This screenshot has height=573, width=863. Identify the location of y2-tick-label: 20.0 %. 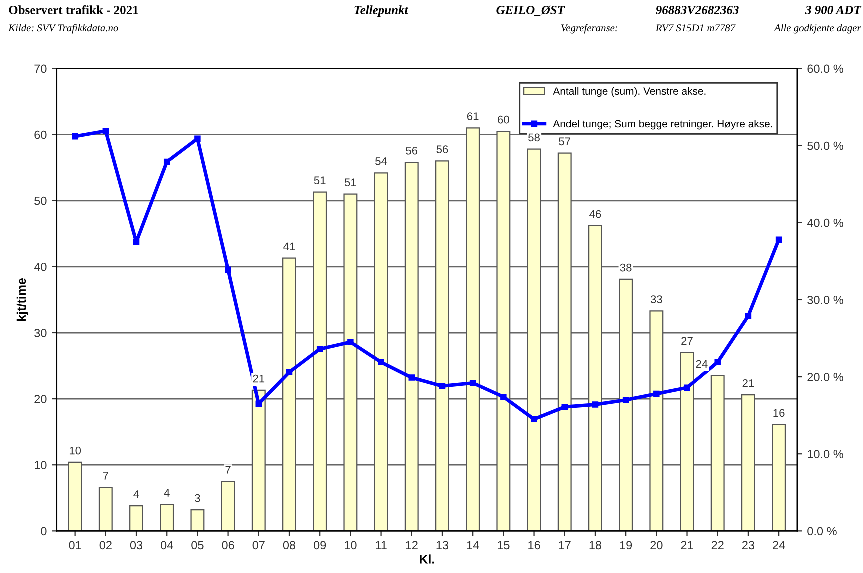
(826, 377).